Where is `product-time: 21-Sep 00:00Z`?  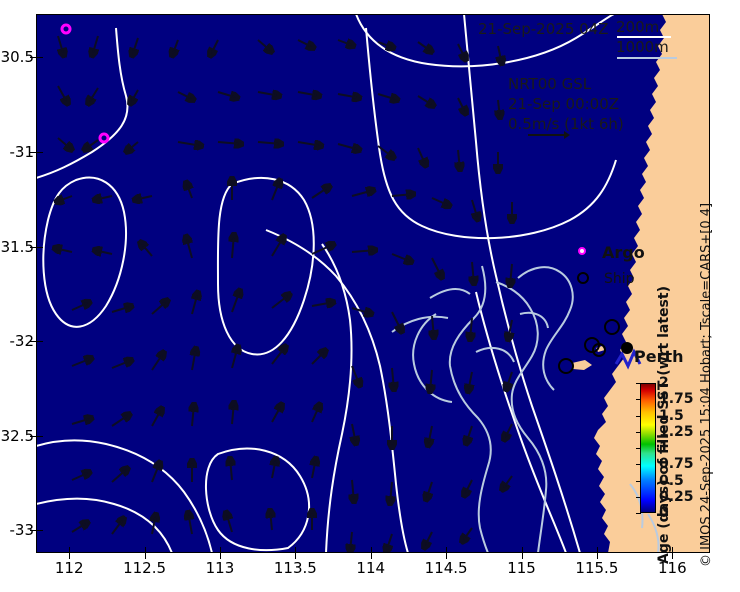
product-time: 21-Sep 00:00Z is located at coordinates (564, 104).